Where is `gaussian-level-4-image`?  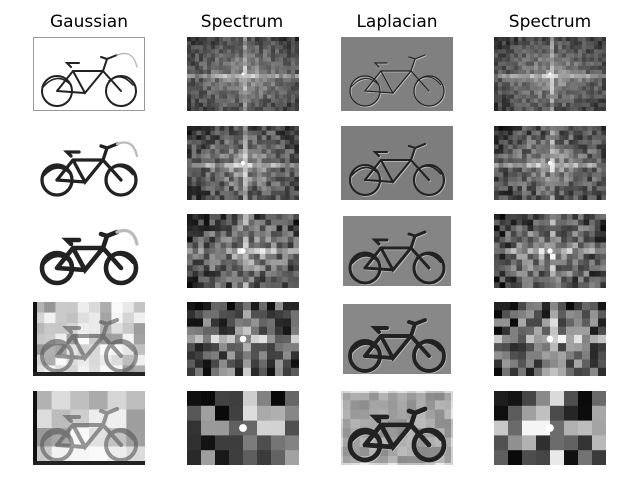
gaussian-level-4-image is located at coordinates (89, 428).